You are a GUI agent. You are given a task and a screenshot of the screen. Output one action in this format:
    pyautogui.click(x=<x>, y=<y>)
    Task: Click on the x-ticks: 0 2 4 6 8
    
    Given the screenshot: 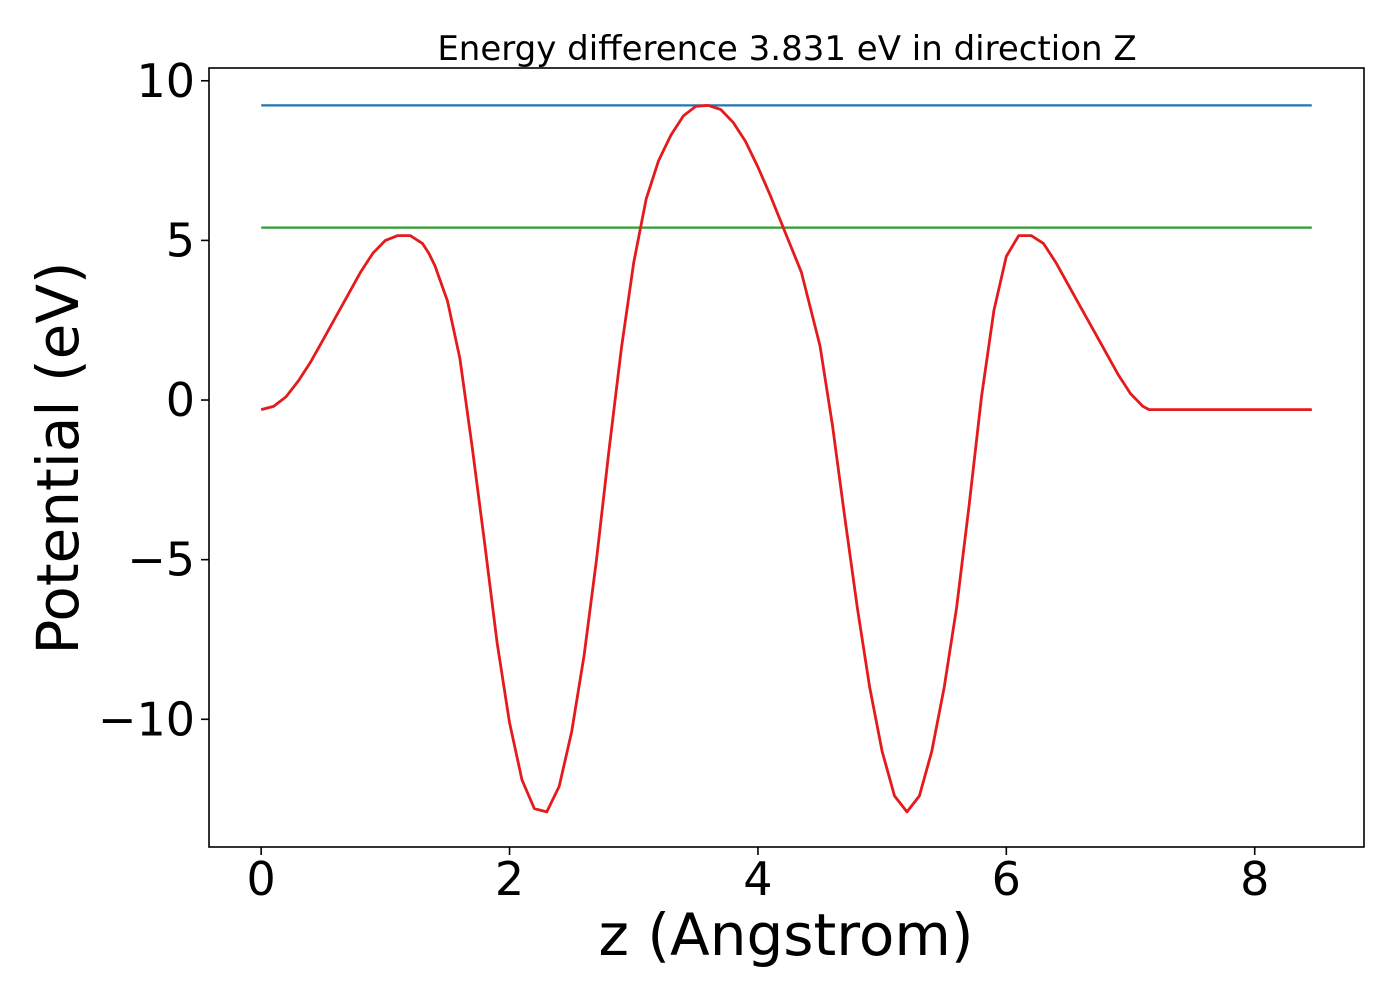 What is the action you would take?
    pyautogui.click(x=758, y=876)
    